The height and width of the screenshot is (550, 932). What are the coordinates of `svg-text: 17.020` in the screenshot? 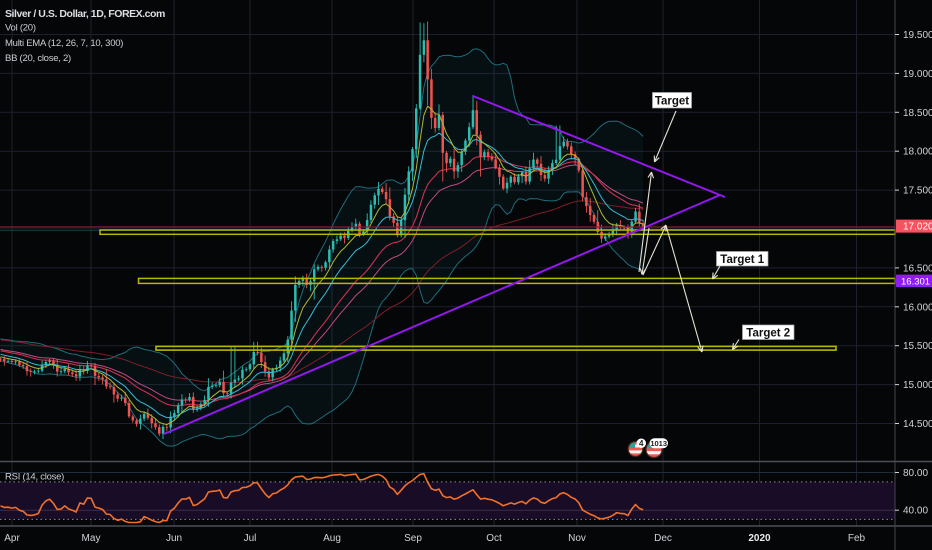 It's located at (917, 227).